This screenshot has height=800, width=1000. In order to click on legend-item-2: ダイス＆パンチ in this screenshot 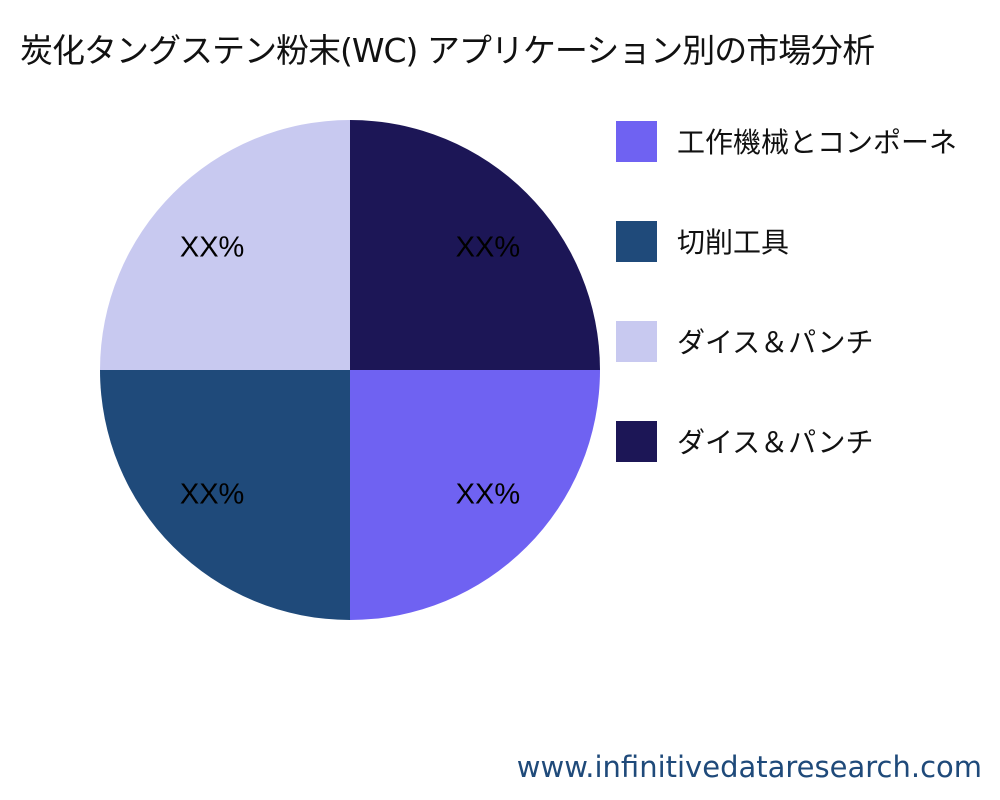, I will do `click(745, 341)`.